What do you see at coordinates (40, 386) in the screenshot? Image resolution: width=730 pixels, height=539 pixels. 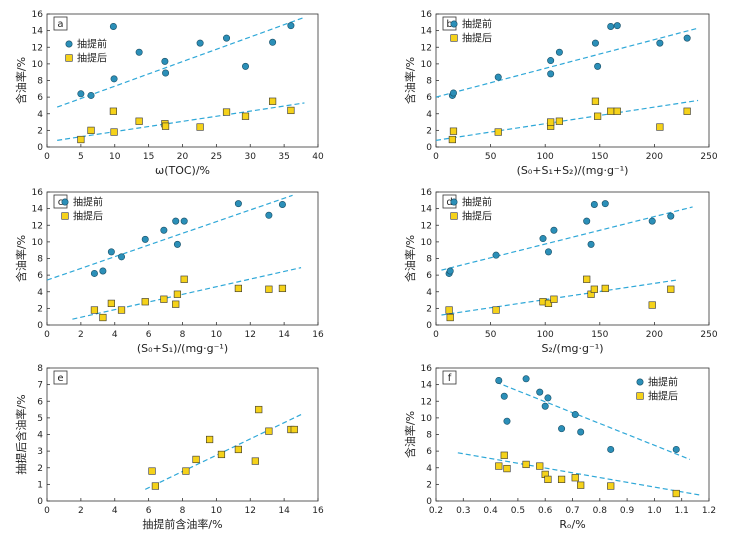 I see `y-tick-label: 7` at bounding box center [40, 386].